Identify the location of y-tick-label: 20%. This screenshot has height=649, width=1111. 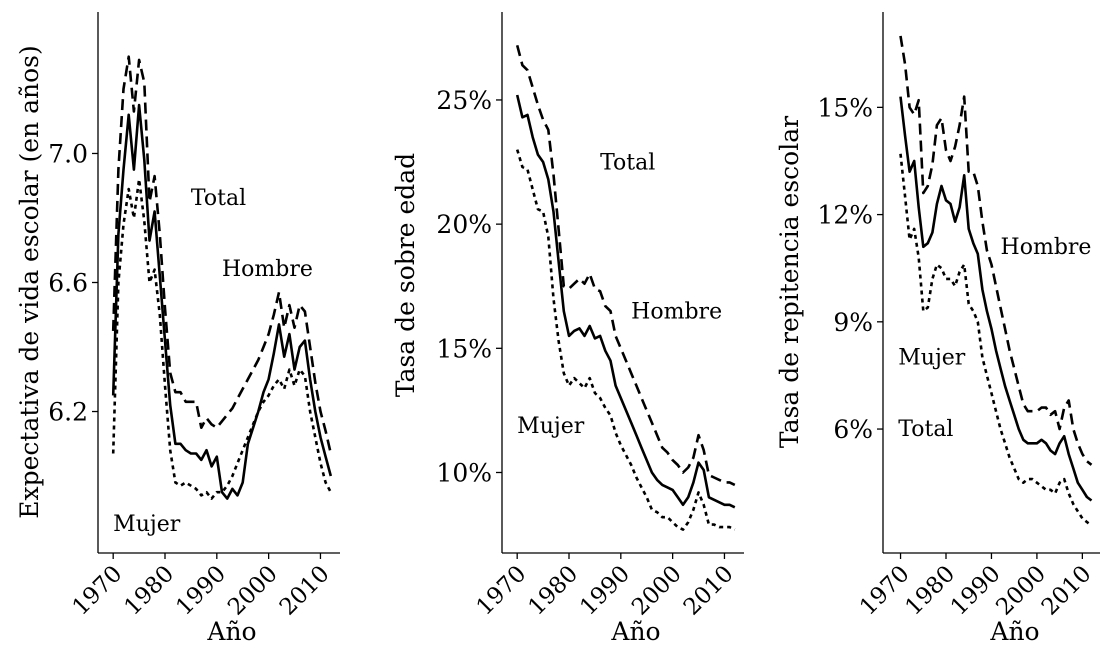
(464, 224).